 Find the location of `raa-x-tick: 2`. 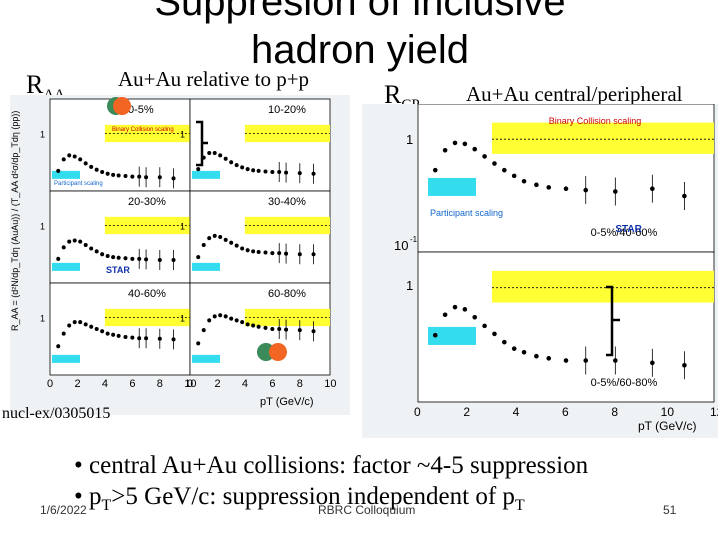

raa-x-tick: 2 is located at coordinates (77, 384).